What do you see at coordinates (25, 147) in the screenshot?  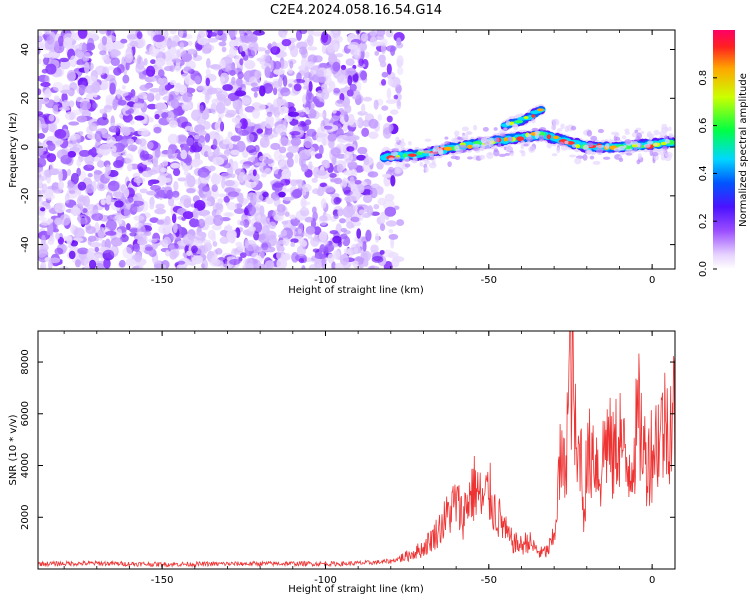 I see `spectrogram-y-tick-label: 0` at bounding box center [25, 147].